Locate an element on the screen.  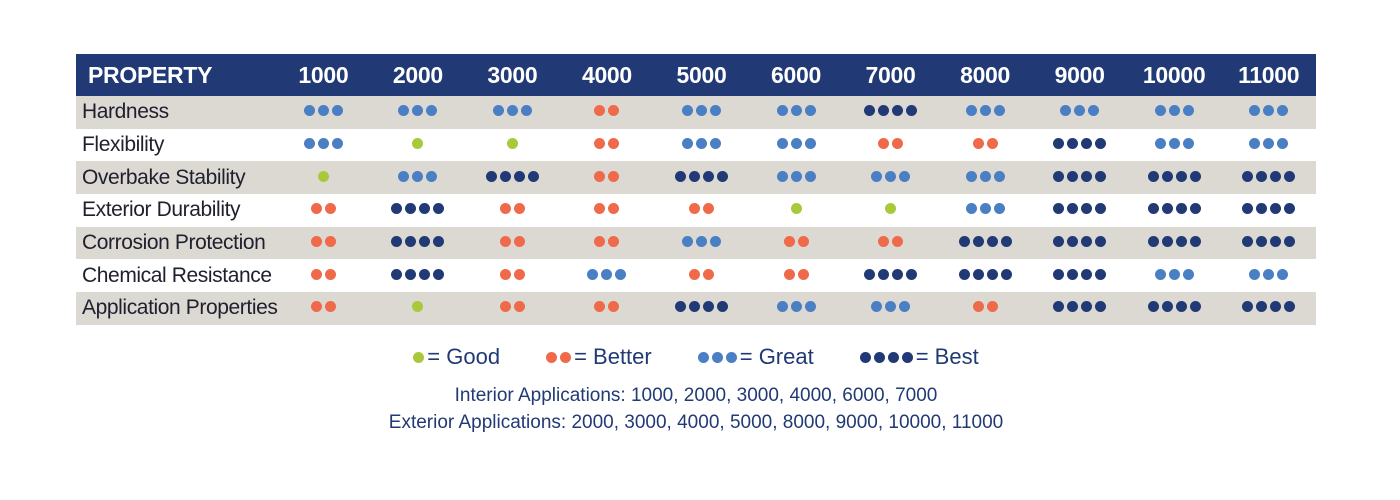
column-header: 4000 is located at coordinates (606, 74).